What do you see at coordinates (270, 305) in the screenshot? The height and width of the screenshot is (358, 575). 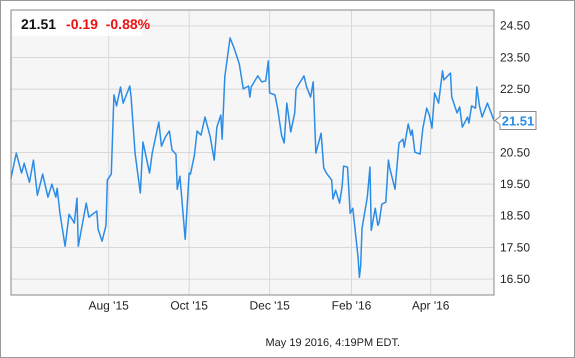 I see `x-tick-label: Dec '15` at bounding box center [270, 305].